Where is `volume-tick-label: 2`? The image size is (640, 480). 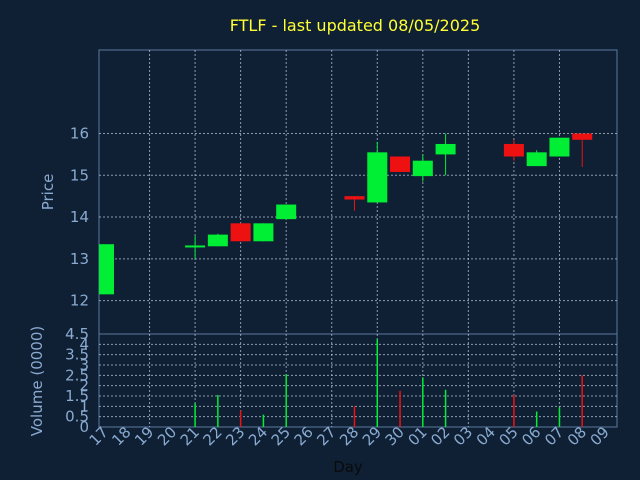 volume-tick-label: 2 is located at coordinates (84, 386).